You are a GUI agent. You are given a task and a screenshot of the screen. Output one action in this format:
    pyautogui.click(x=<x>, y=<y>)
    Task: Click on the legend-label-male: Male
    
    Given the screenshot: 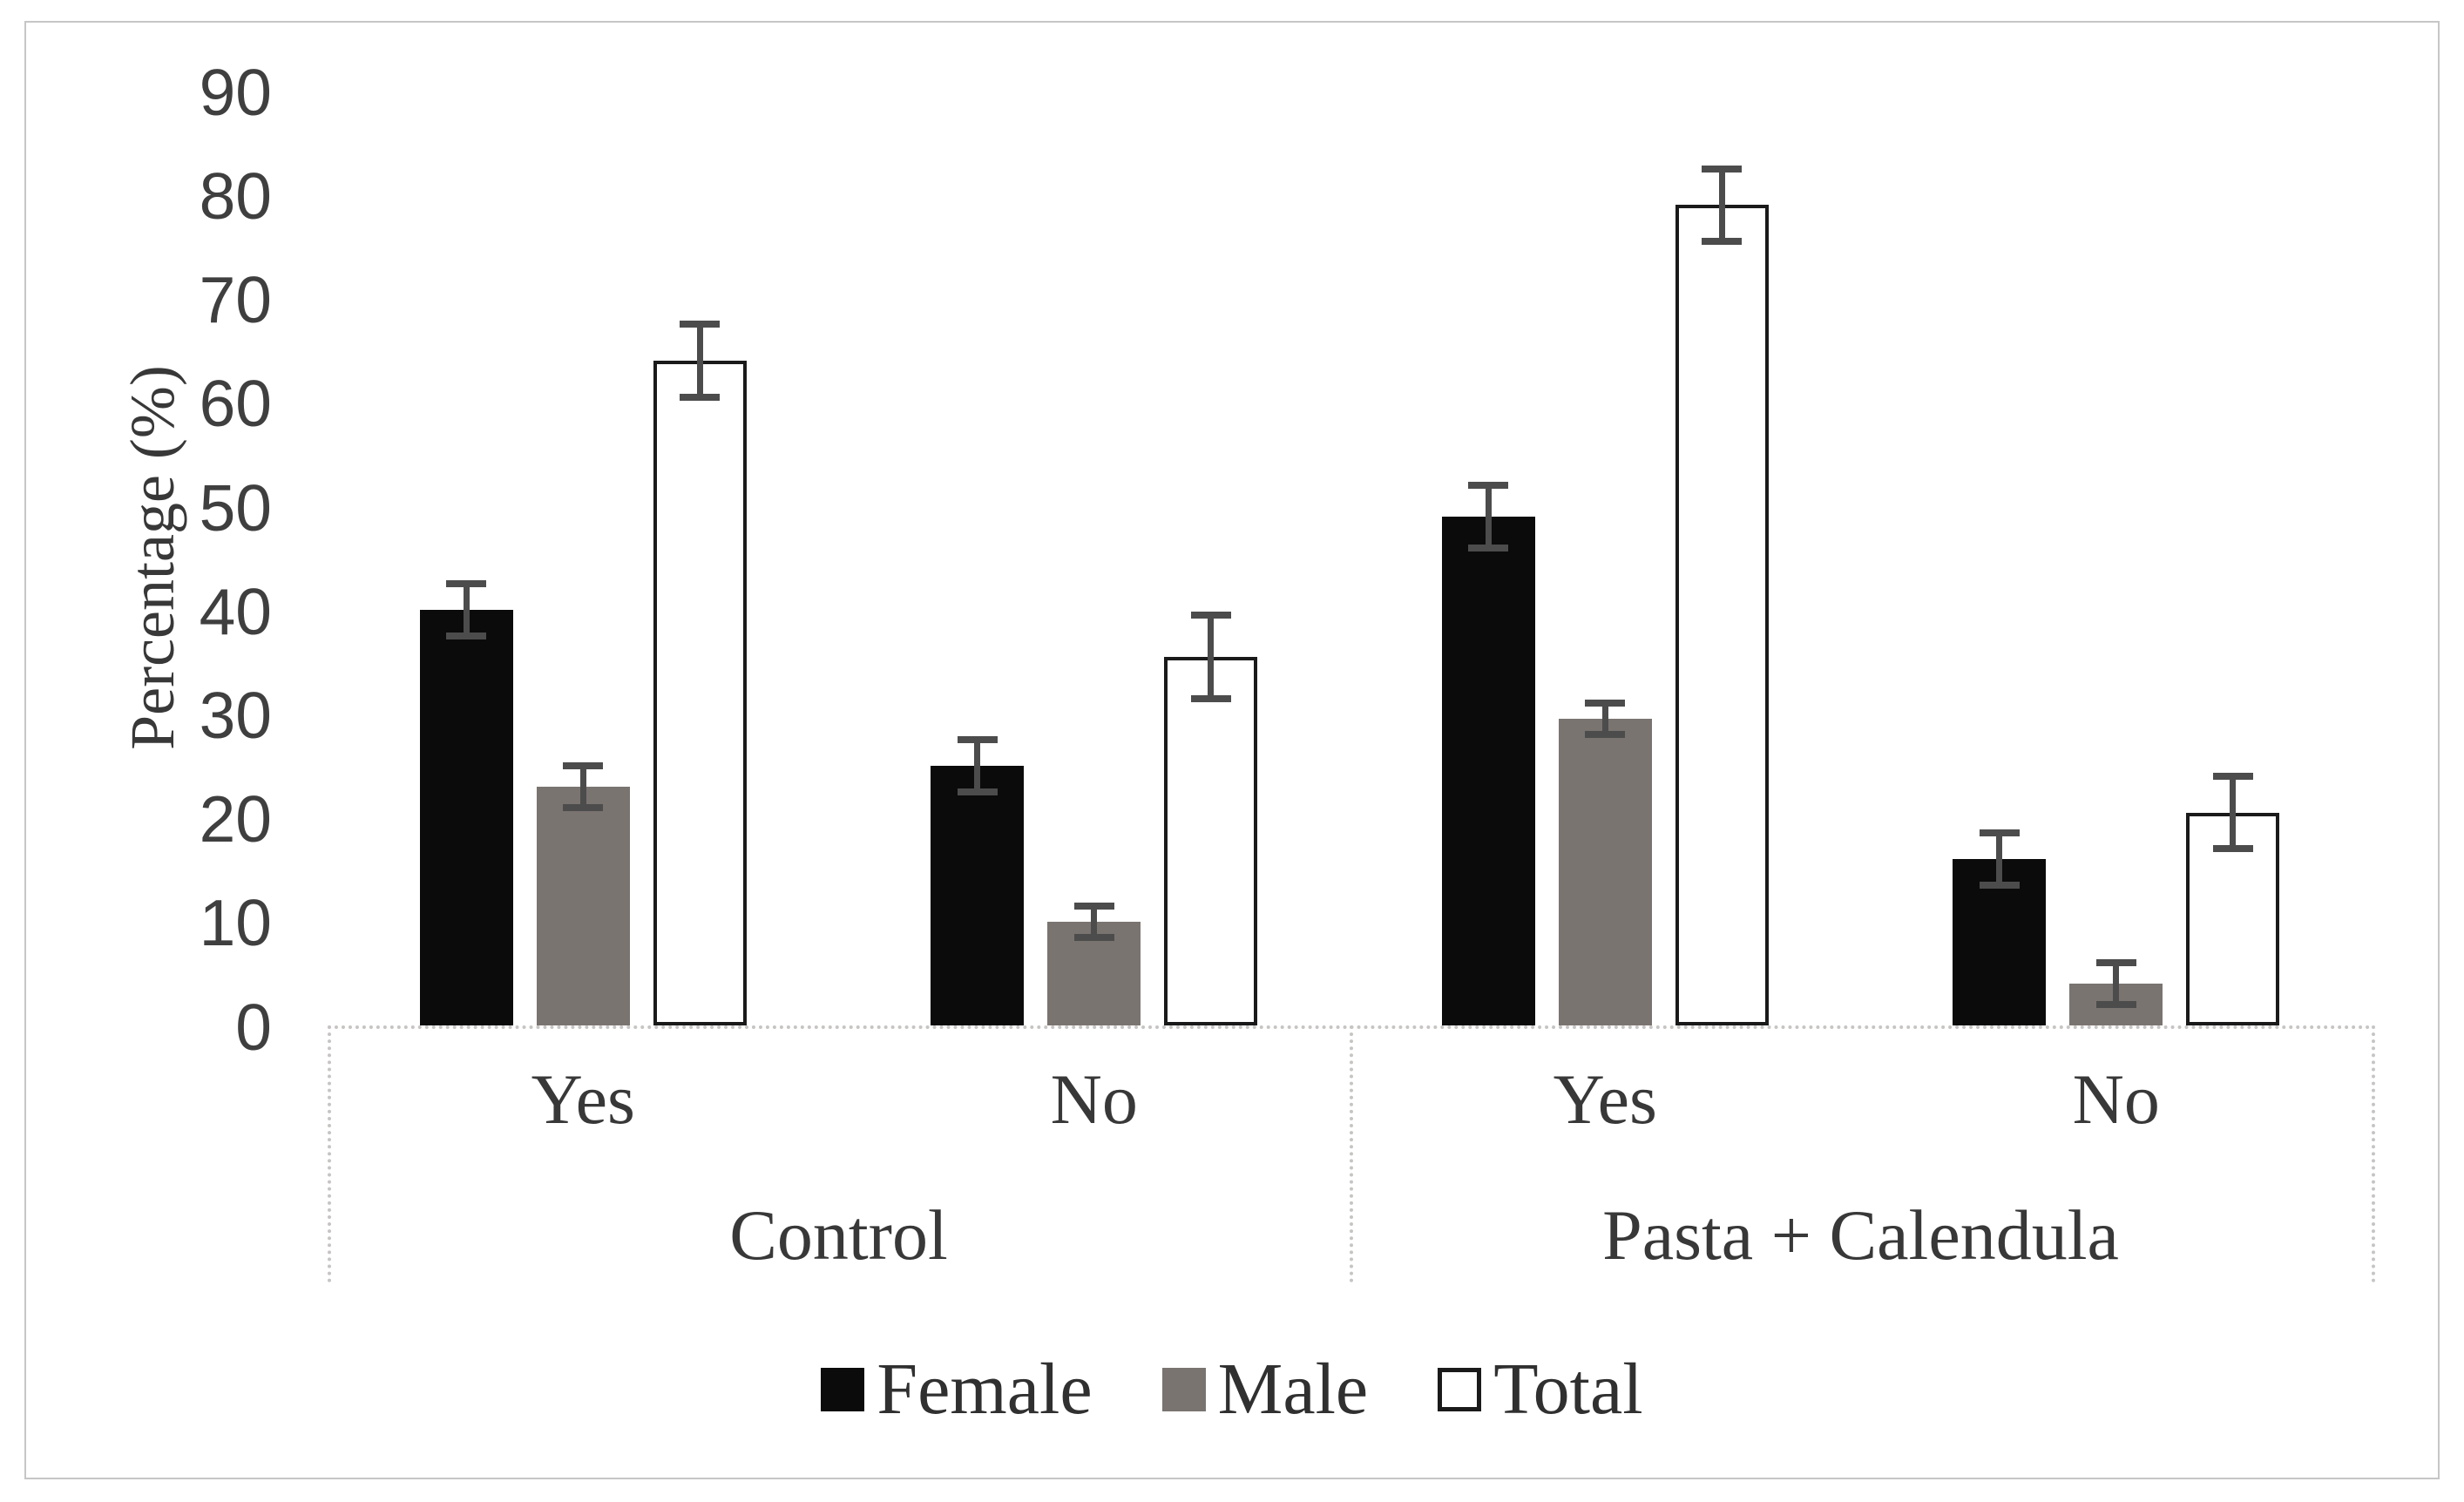 What is the action you would take?
    pyautogui.click(x=1293, y=1389)
    